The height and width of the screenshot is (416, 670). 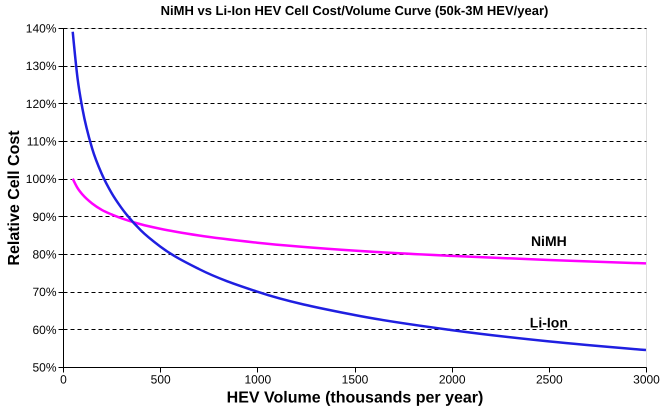 I want to click on series-label: NiMH, so click(x=548, y=241).